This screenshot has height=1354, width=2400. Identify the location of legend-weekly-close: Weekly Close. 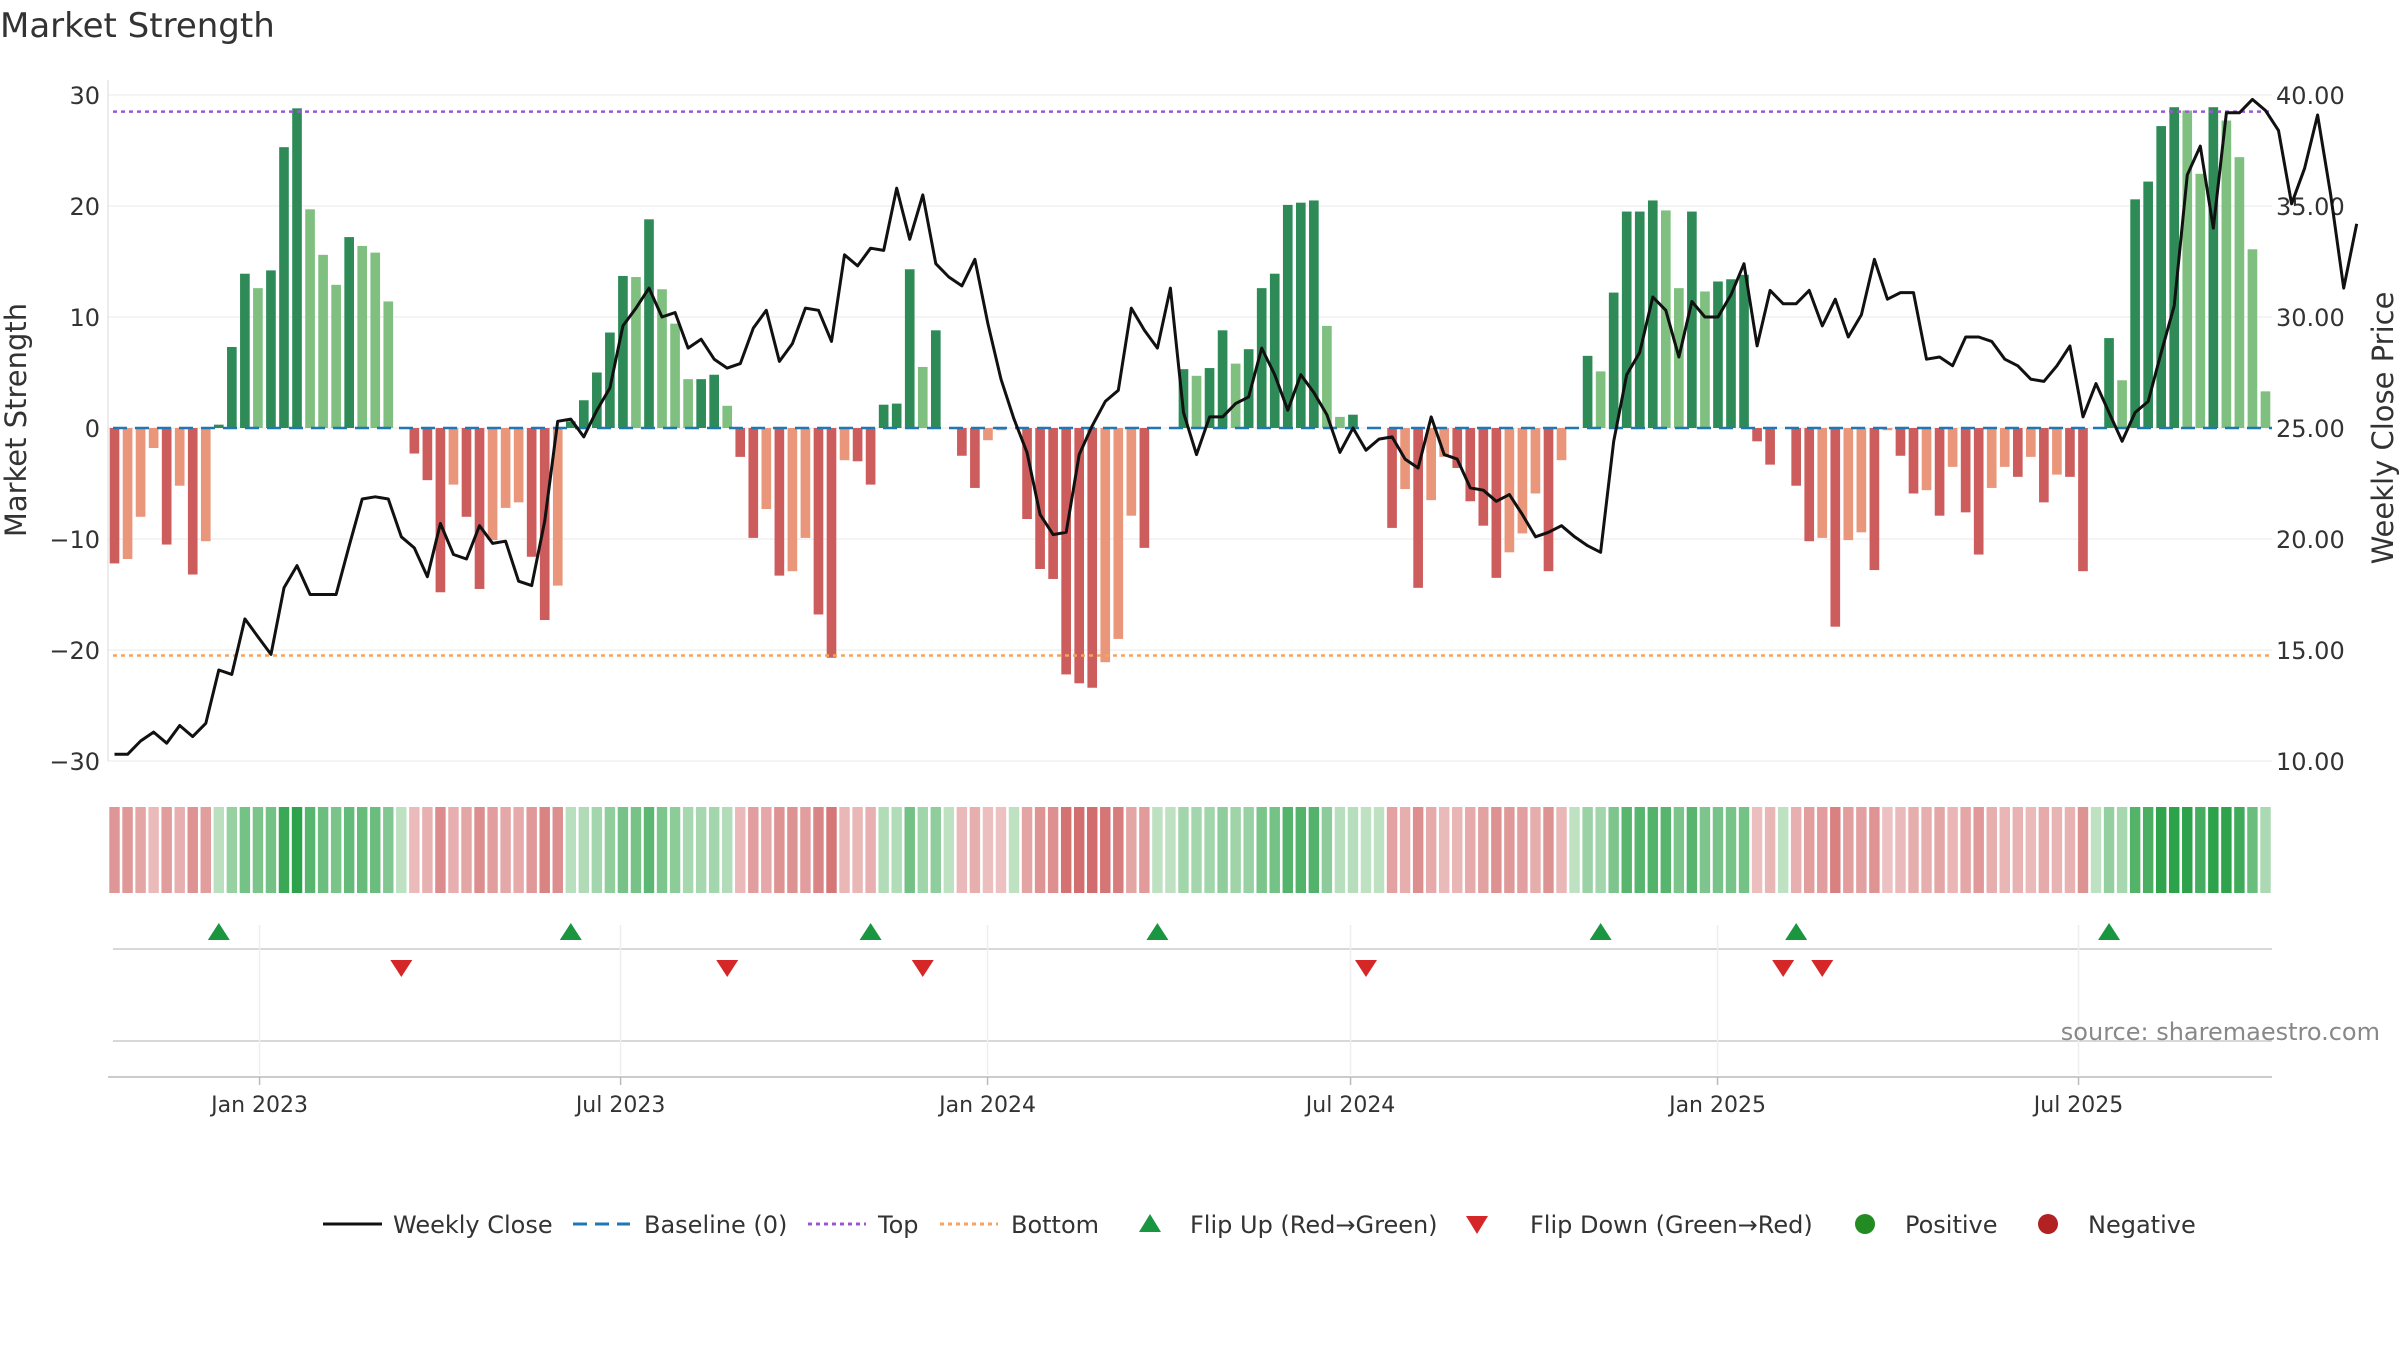
(473, 1225).